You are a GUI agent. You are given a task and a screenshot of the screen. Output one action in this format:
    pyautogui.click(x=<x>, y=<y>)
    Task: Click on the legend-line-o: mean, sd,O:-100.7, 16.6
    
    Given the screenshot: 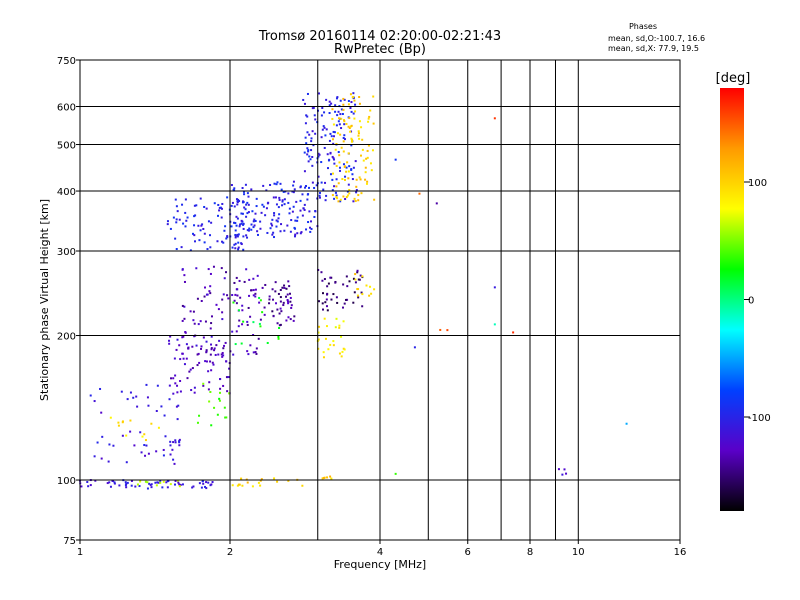 What is the action you would take?
    pyautogui.click(x=656, y=38)
    